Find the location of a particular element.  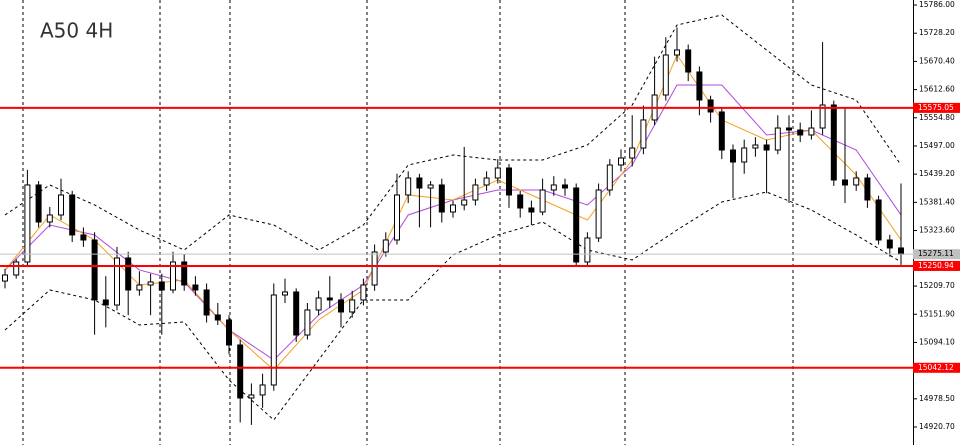

y-tick-label: 15323.60 is located at coordinates (937, 230).